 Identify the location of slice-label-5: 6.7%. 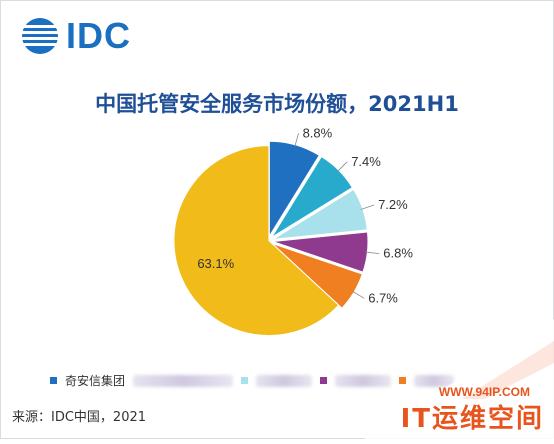
(383, 297).